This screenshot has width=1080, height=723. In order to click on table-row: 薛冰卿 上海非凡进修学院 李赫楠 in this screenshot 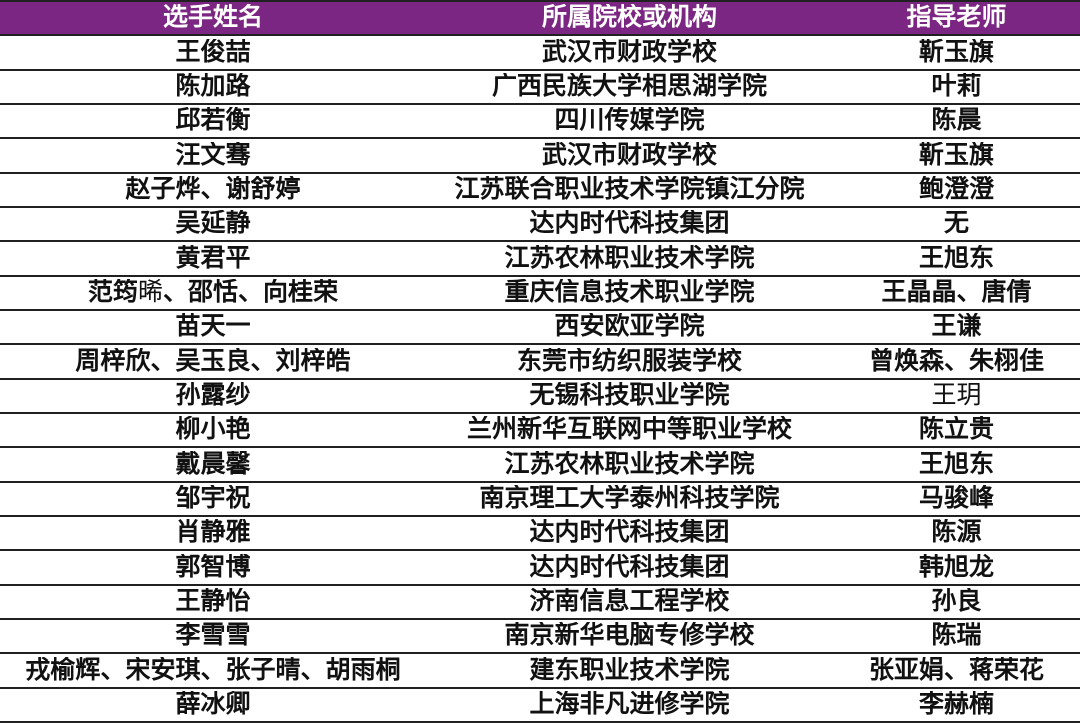, I will do `click(540, 705)`.